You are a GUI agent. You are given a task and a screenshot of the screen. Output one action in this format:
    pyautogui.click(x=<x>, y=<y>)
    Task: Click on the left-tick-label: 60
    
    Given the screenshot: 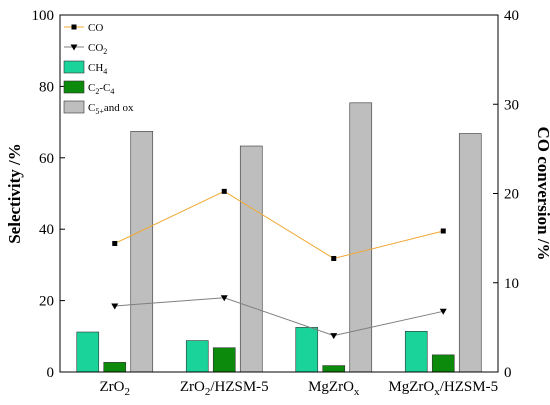 What is the action you would take?
    pyautogui.click(x=46, y=159)
    